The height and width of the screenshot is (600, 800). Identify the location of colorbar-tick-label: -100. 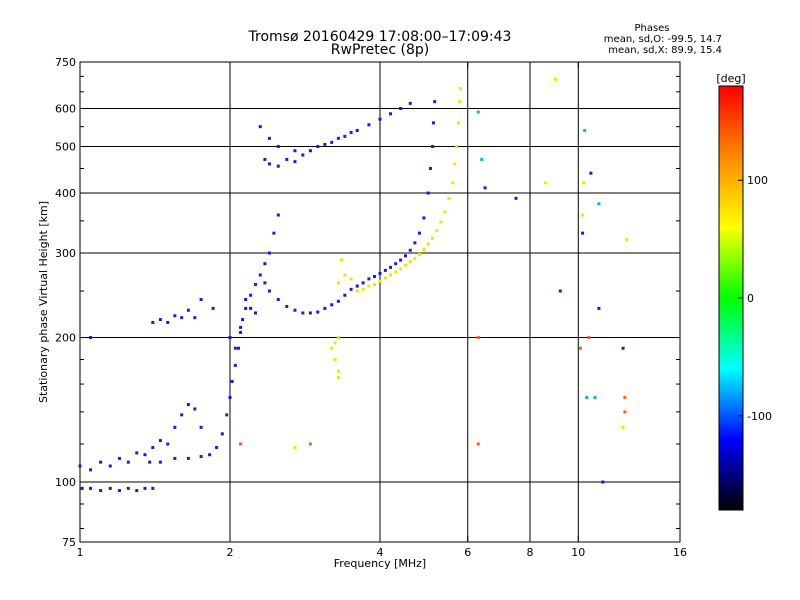
(759, 416).